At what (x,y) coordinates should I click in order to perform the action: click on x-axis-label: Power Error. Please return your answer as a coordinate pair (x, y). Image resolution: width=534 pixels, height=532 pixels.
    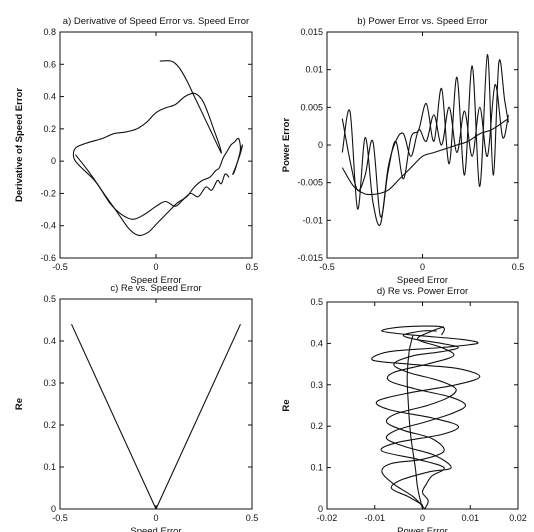
    Looking at the image, I should click on (422, 529).